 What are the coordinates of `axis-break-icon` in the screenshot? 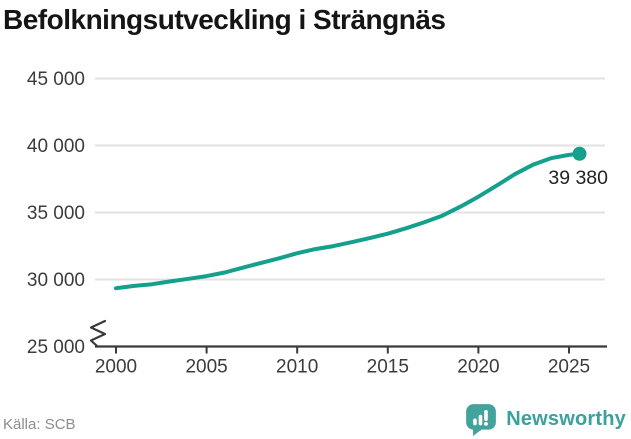 It's located at (98, 333).